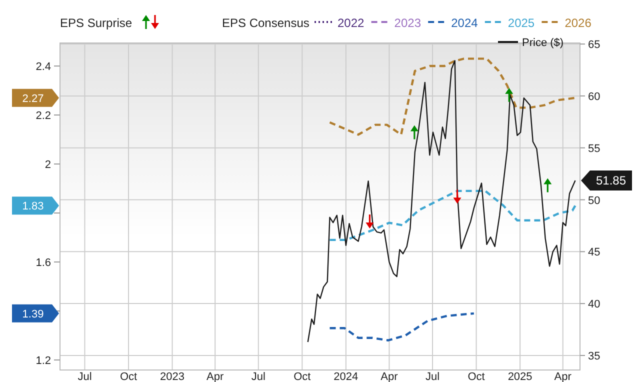 Image resolution: width=640 pixels, height=382 pixels. I want to click on y-tick-label: 1.2, so click(43, 360).